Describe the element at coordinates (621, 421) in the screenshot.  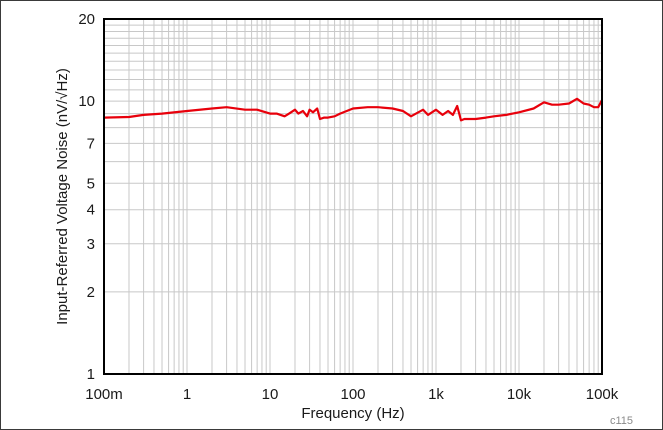
I see `figure-code: c115` at that location.